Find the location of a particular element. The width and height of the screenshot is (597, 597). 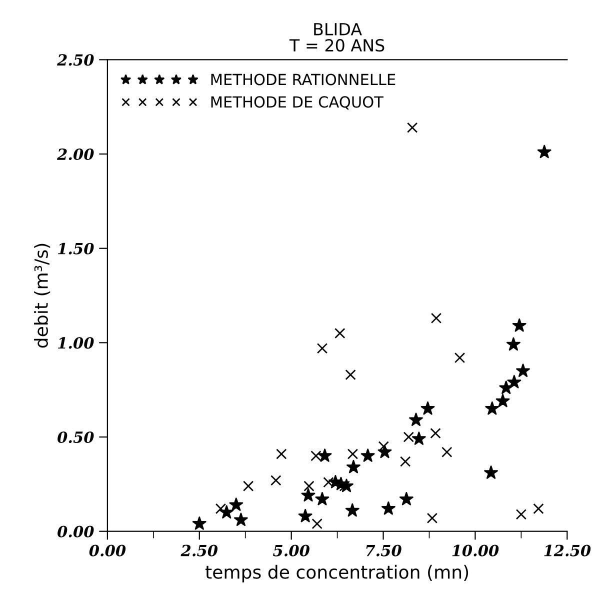

x-tick-label: 2.50 is located at coordinates (199, 550).